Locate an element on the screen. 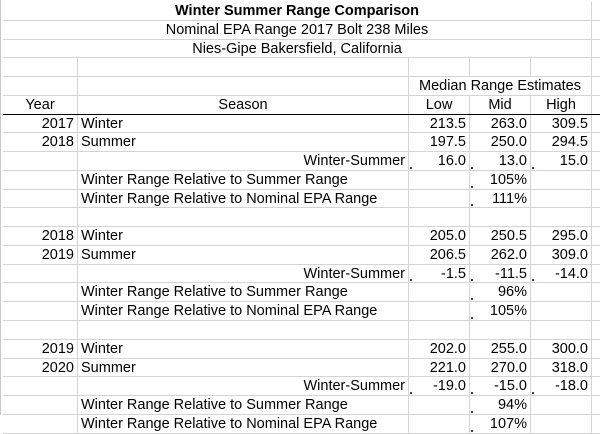  median-range-estimates-header: Median Range Estimates is located at coordinates (500, 86).